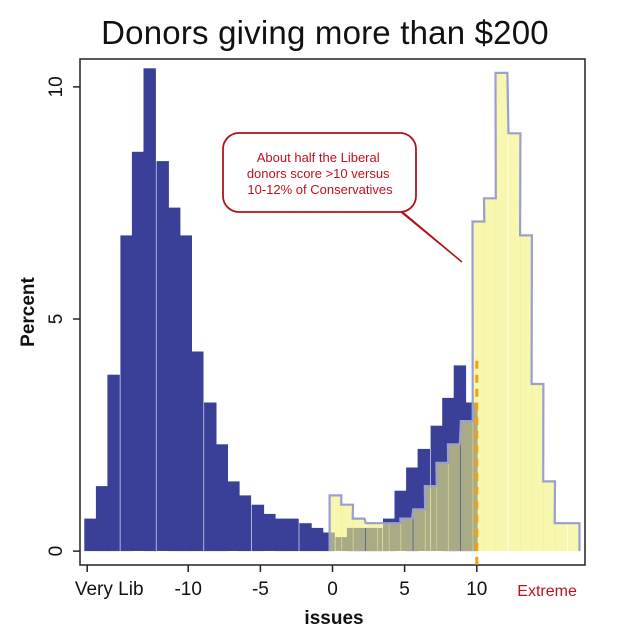  Describe the element at coordinates (333, 618) in the screenshot. I see `x-axis-title: issues` at that location.